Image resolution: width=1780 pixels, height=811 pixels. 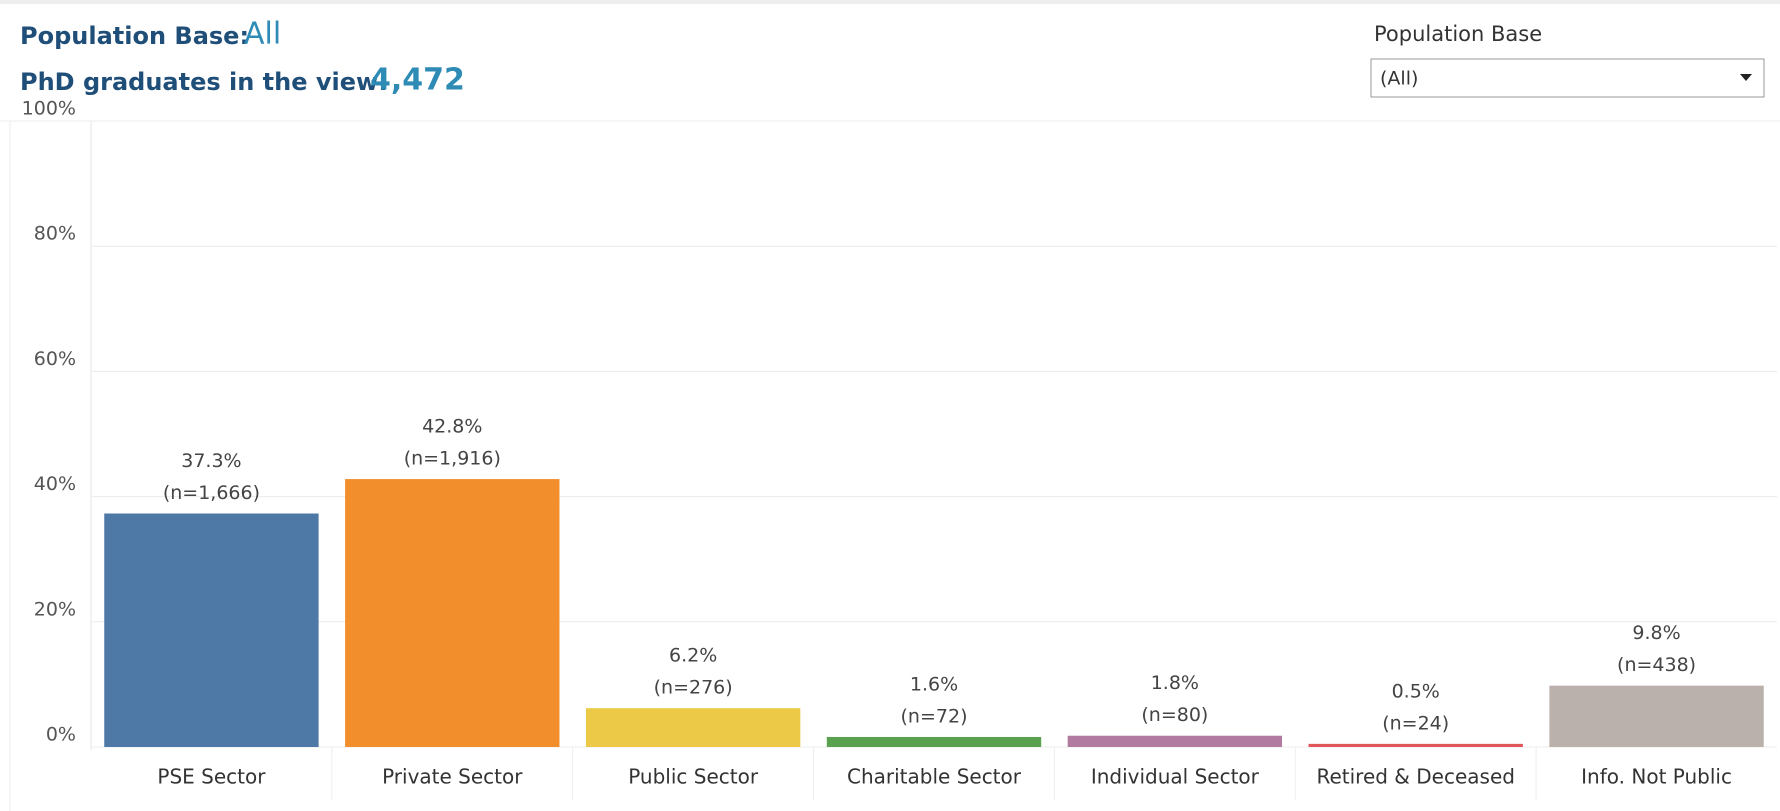 What do you see at coordinates (1175, 777) in the screenshot?
I see `x-tick-label: Individual Sector` at bounding box center [1175, 777].